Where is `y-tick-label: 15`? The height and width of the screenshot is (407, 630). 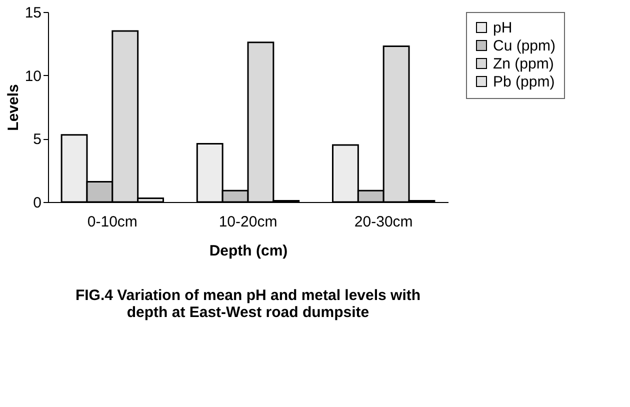
y-tick-label: 15 is located at coordinates (33, 13).